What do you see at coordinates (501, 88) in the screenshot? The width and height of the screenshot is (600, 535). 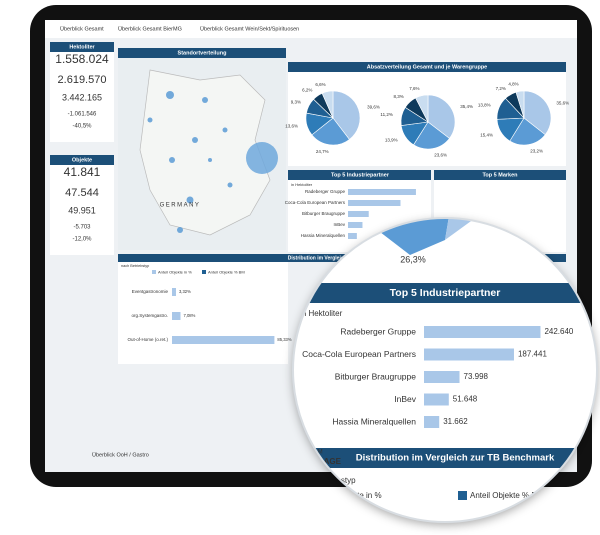 I see `pie-label: 7,2%` at bounding box center [501, 88].